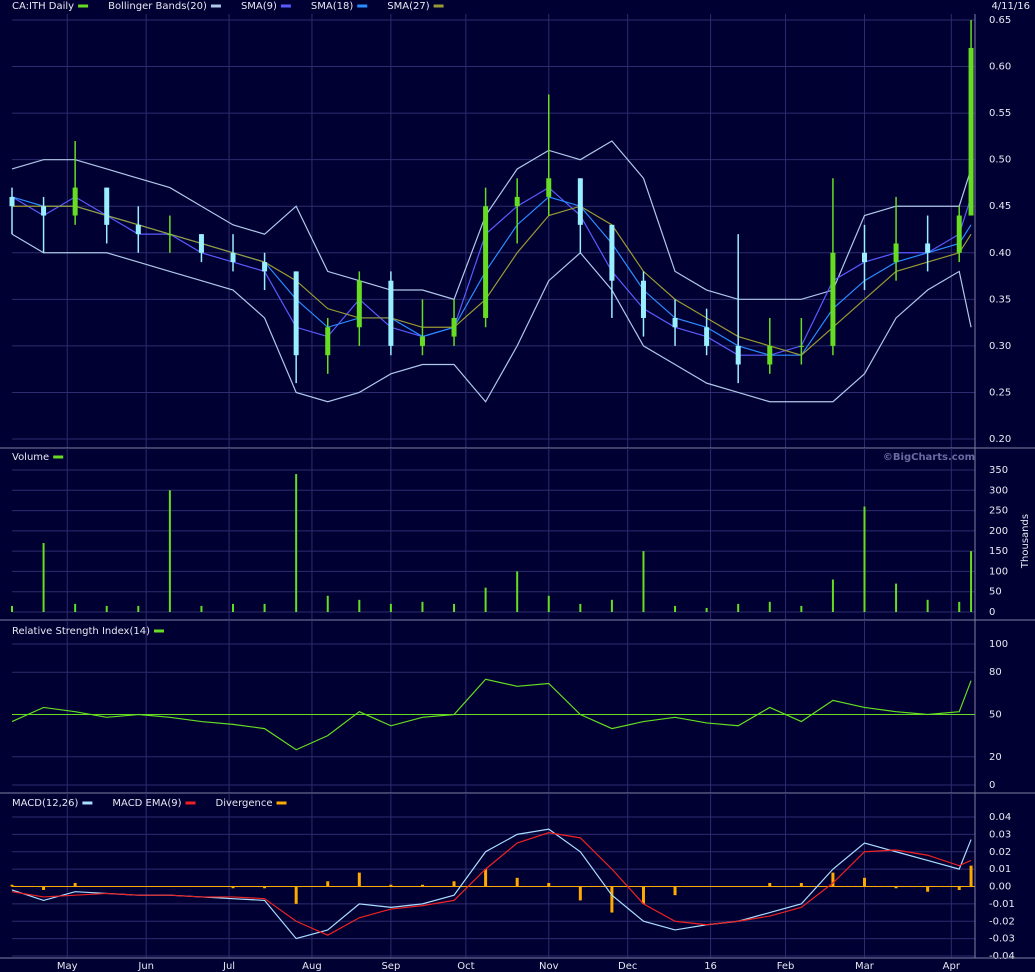 The width and height of the screenshot is (1035, 972). I want to click on legend-label: Volume, so click(30, 457).